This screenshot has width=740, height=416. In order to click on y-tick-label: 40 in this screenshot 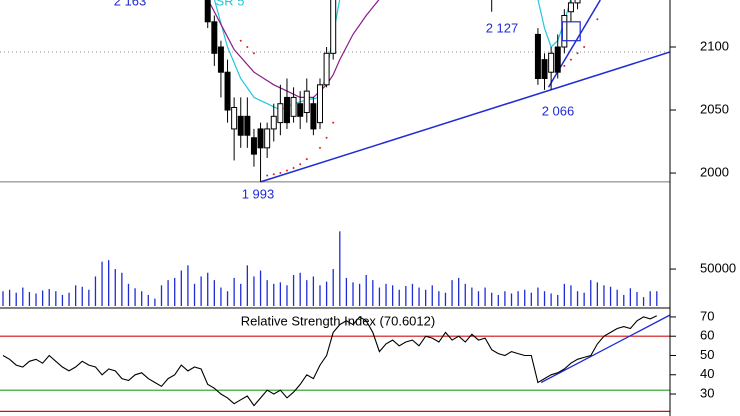, I will do `click(707, 373)`.